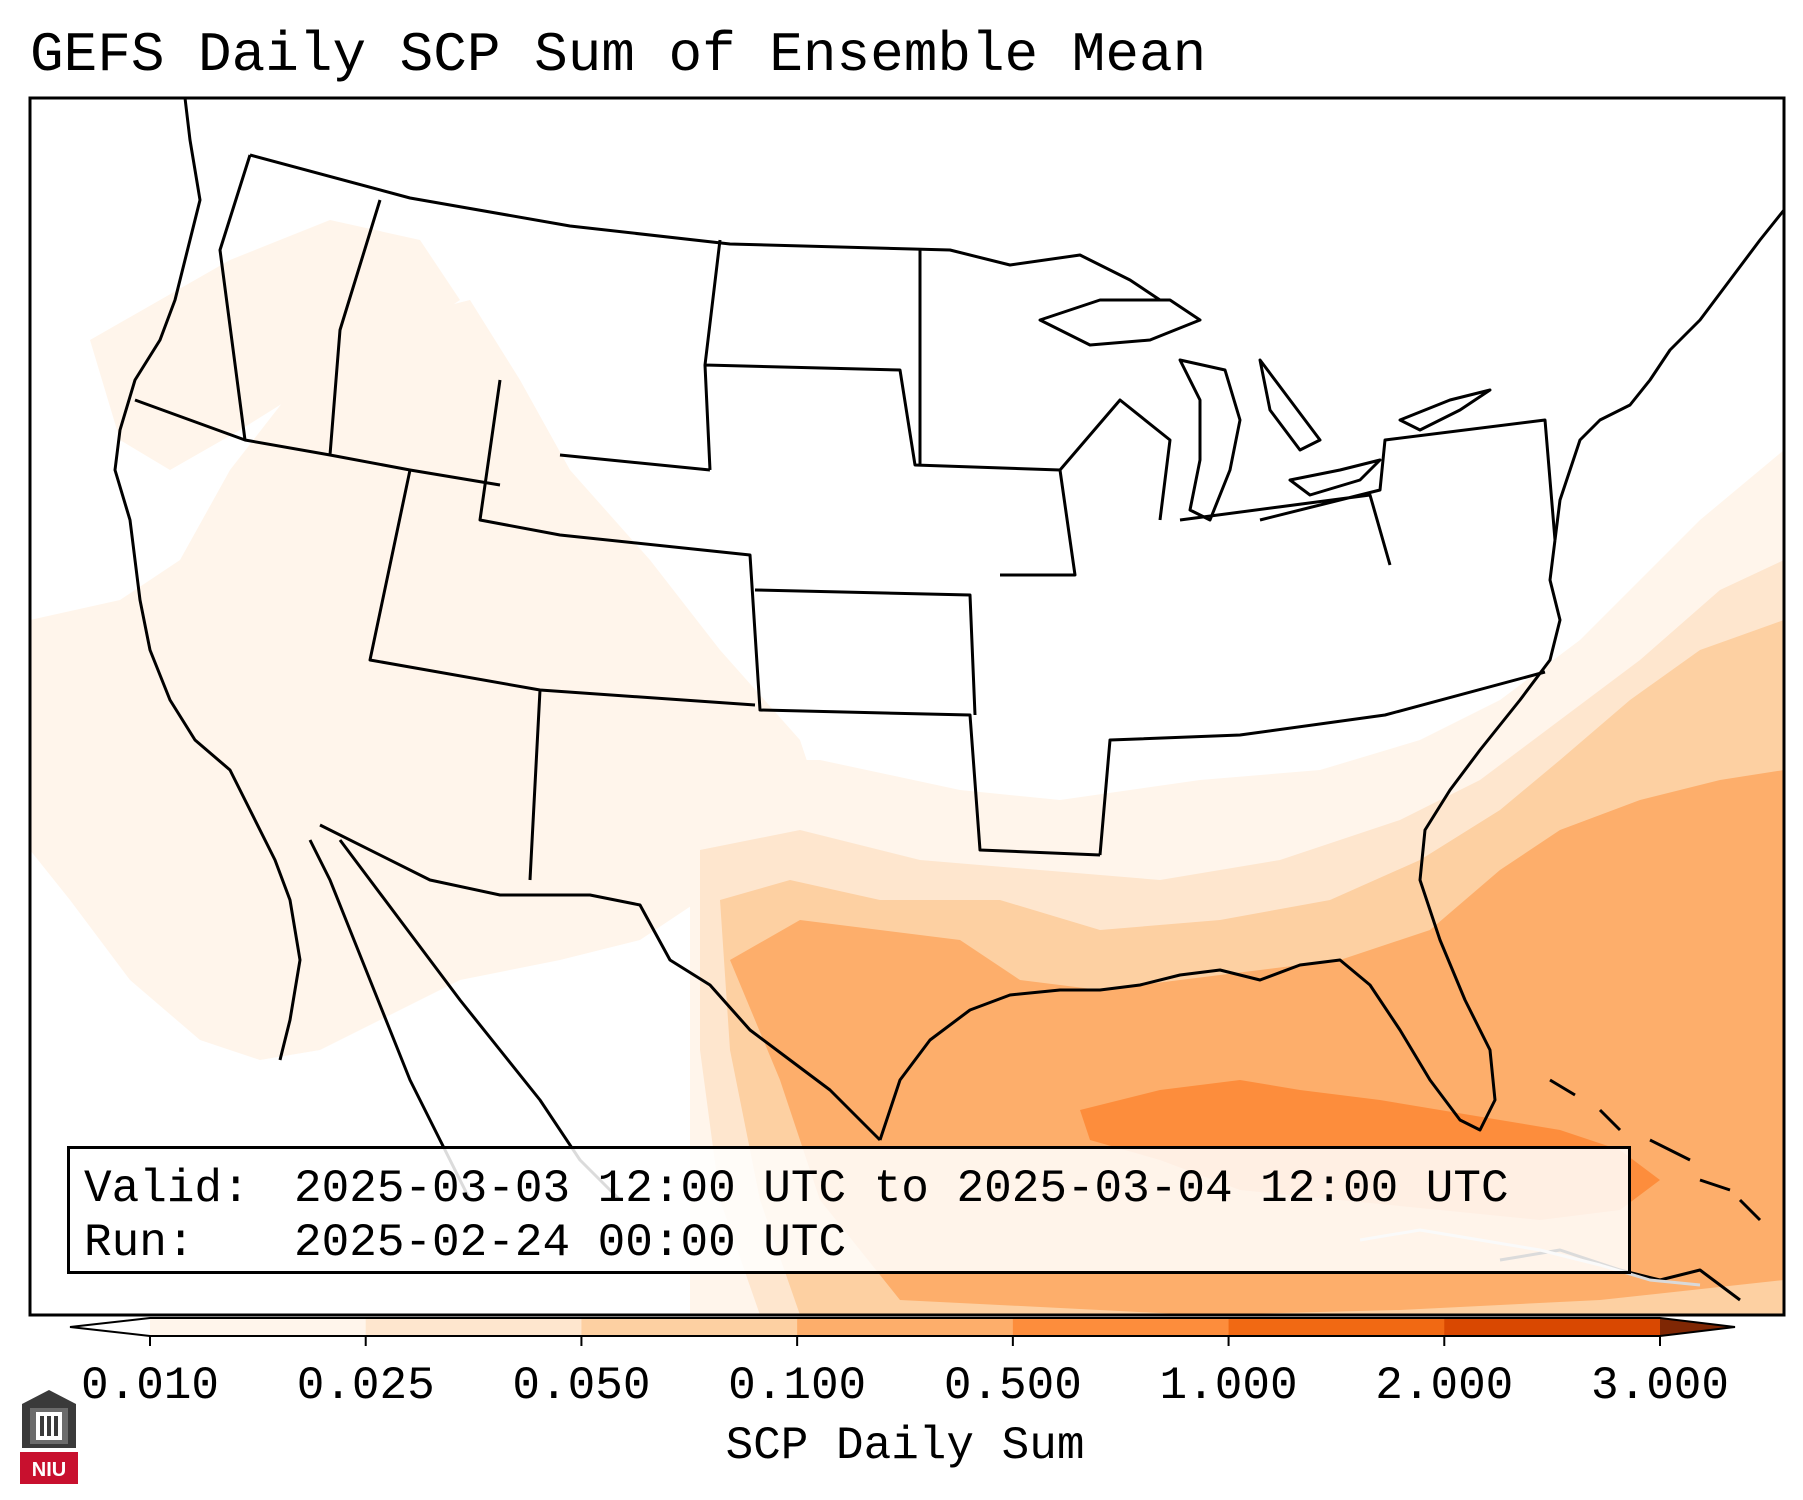 Image resolution: width=1803 pixels, height=1500 pixels. Describe the element at coordinates (49, 1470) in the screenshot. I see `niu-logo-text: NIU` at that location.